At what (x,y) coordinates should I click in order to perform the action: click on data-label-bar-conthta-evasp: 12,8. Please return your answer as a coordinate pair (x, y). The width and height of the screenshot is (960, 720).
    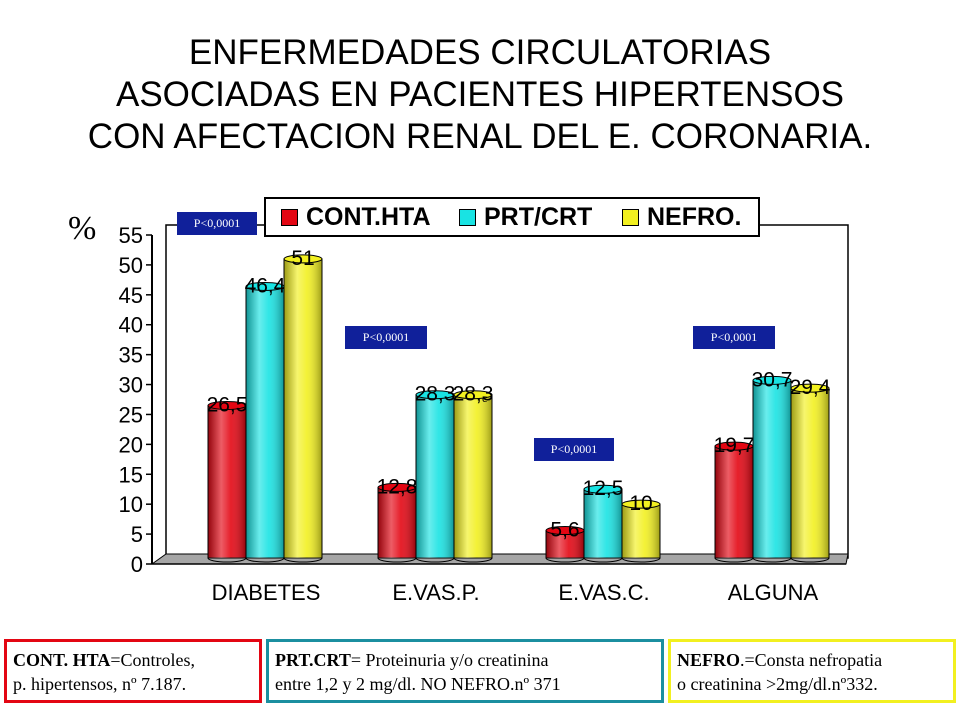
    Looking at the image, I should click on (397, 486).